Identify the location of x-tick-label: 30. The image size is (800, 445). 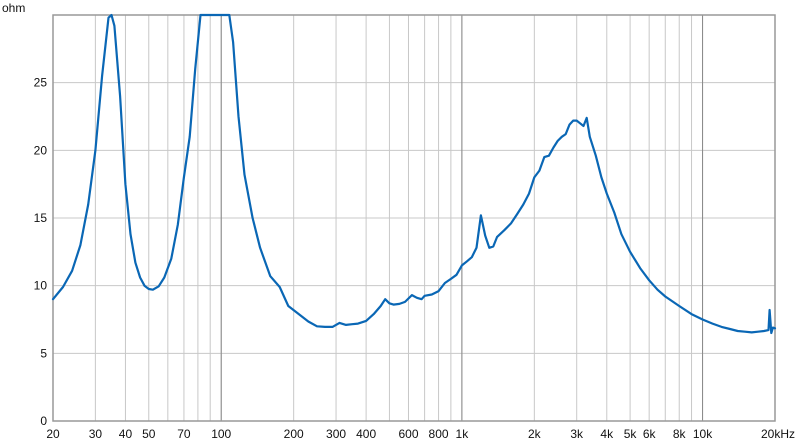
(96, 434).